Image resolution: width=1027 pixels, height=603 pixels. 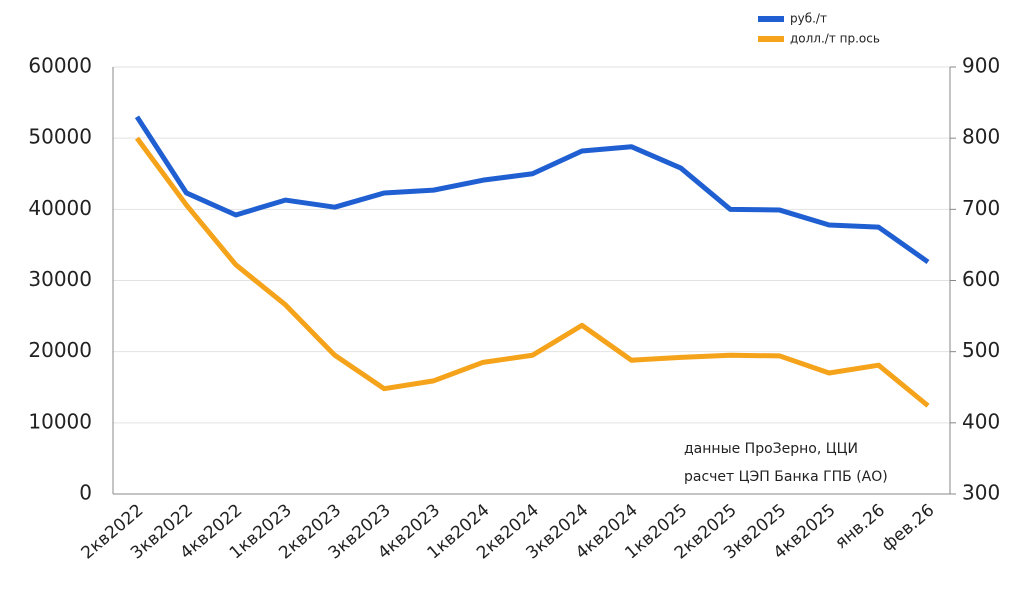 What do you see at coordinates (835, 39) in the screenshot?
I see `legend-label: долл./т пр.ось` at bounding box center [835, 39].